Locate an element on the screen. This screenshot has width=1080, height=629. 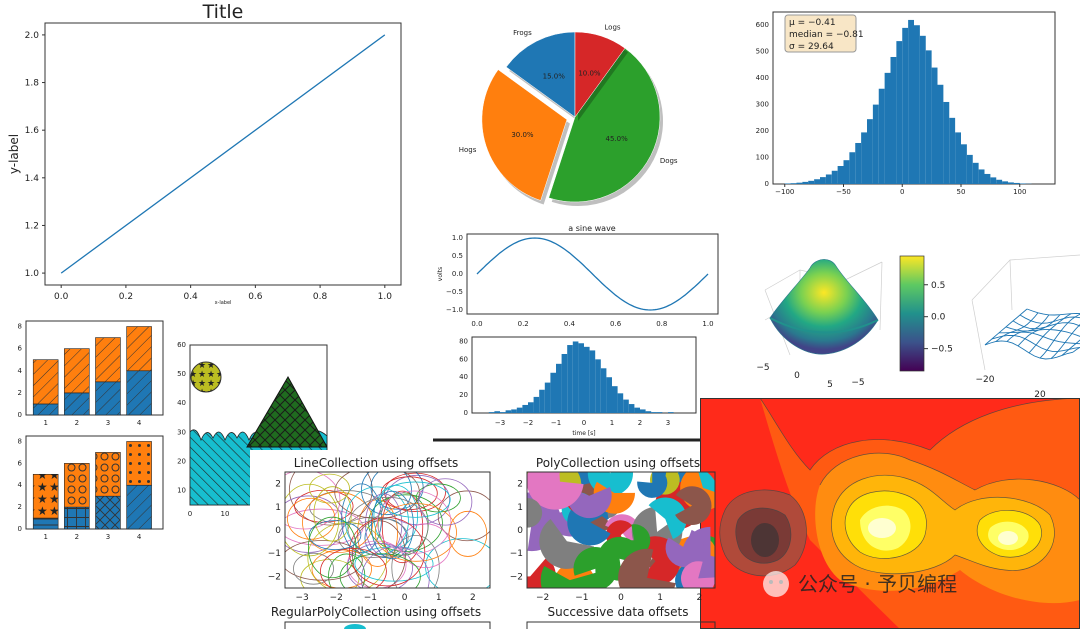
wireframe-ticks: −20 20 is located at coordinates (1011, 387).